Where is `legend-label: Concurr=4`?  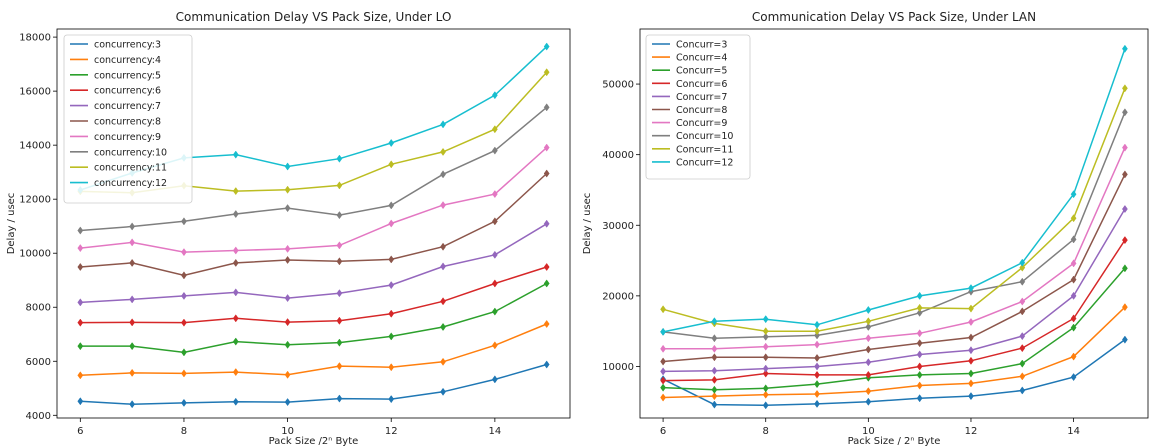 legend-label: Concurr=4 is located at coordinates (701, 58).